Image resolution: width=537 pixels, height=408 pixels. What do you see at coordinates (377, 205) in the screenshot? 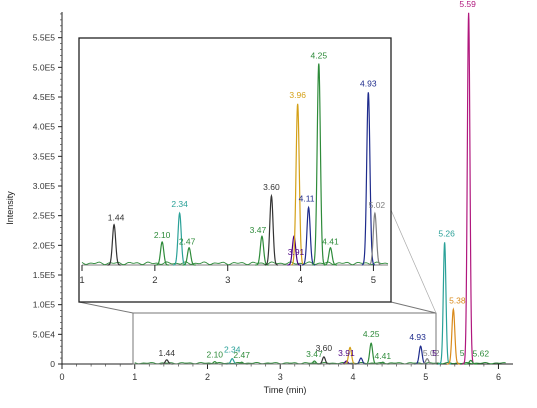
I see `inset-peak-label: 5.02` at bounding box center [377, 205].